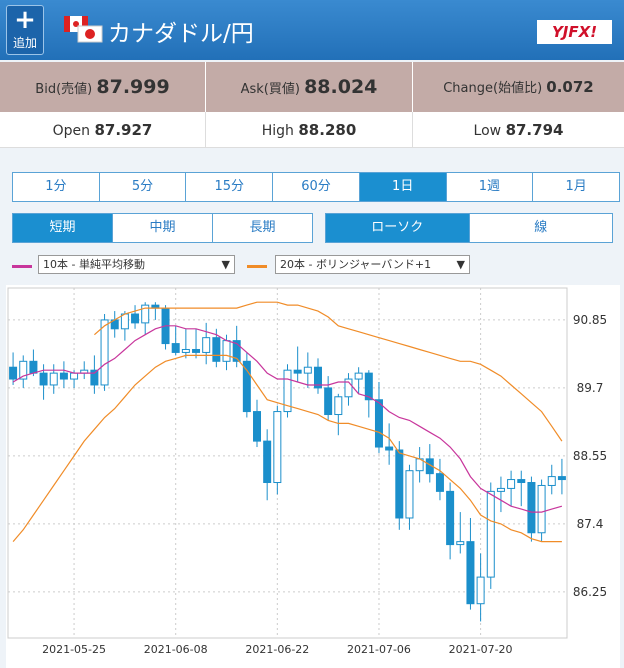  Describe the element at coordinates (402, 187) in the screenshot. I see `period-tab: 1日` at that location.